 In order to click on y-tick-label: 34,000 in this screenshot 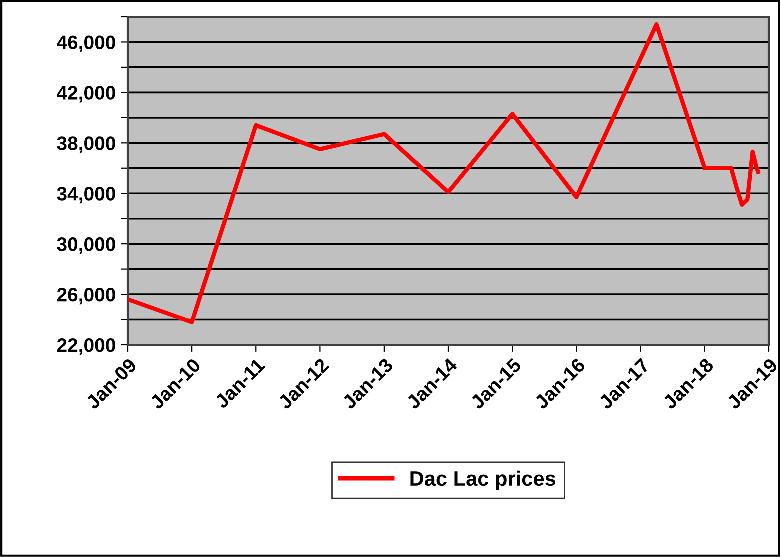, I will do `click(86, 195)`.